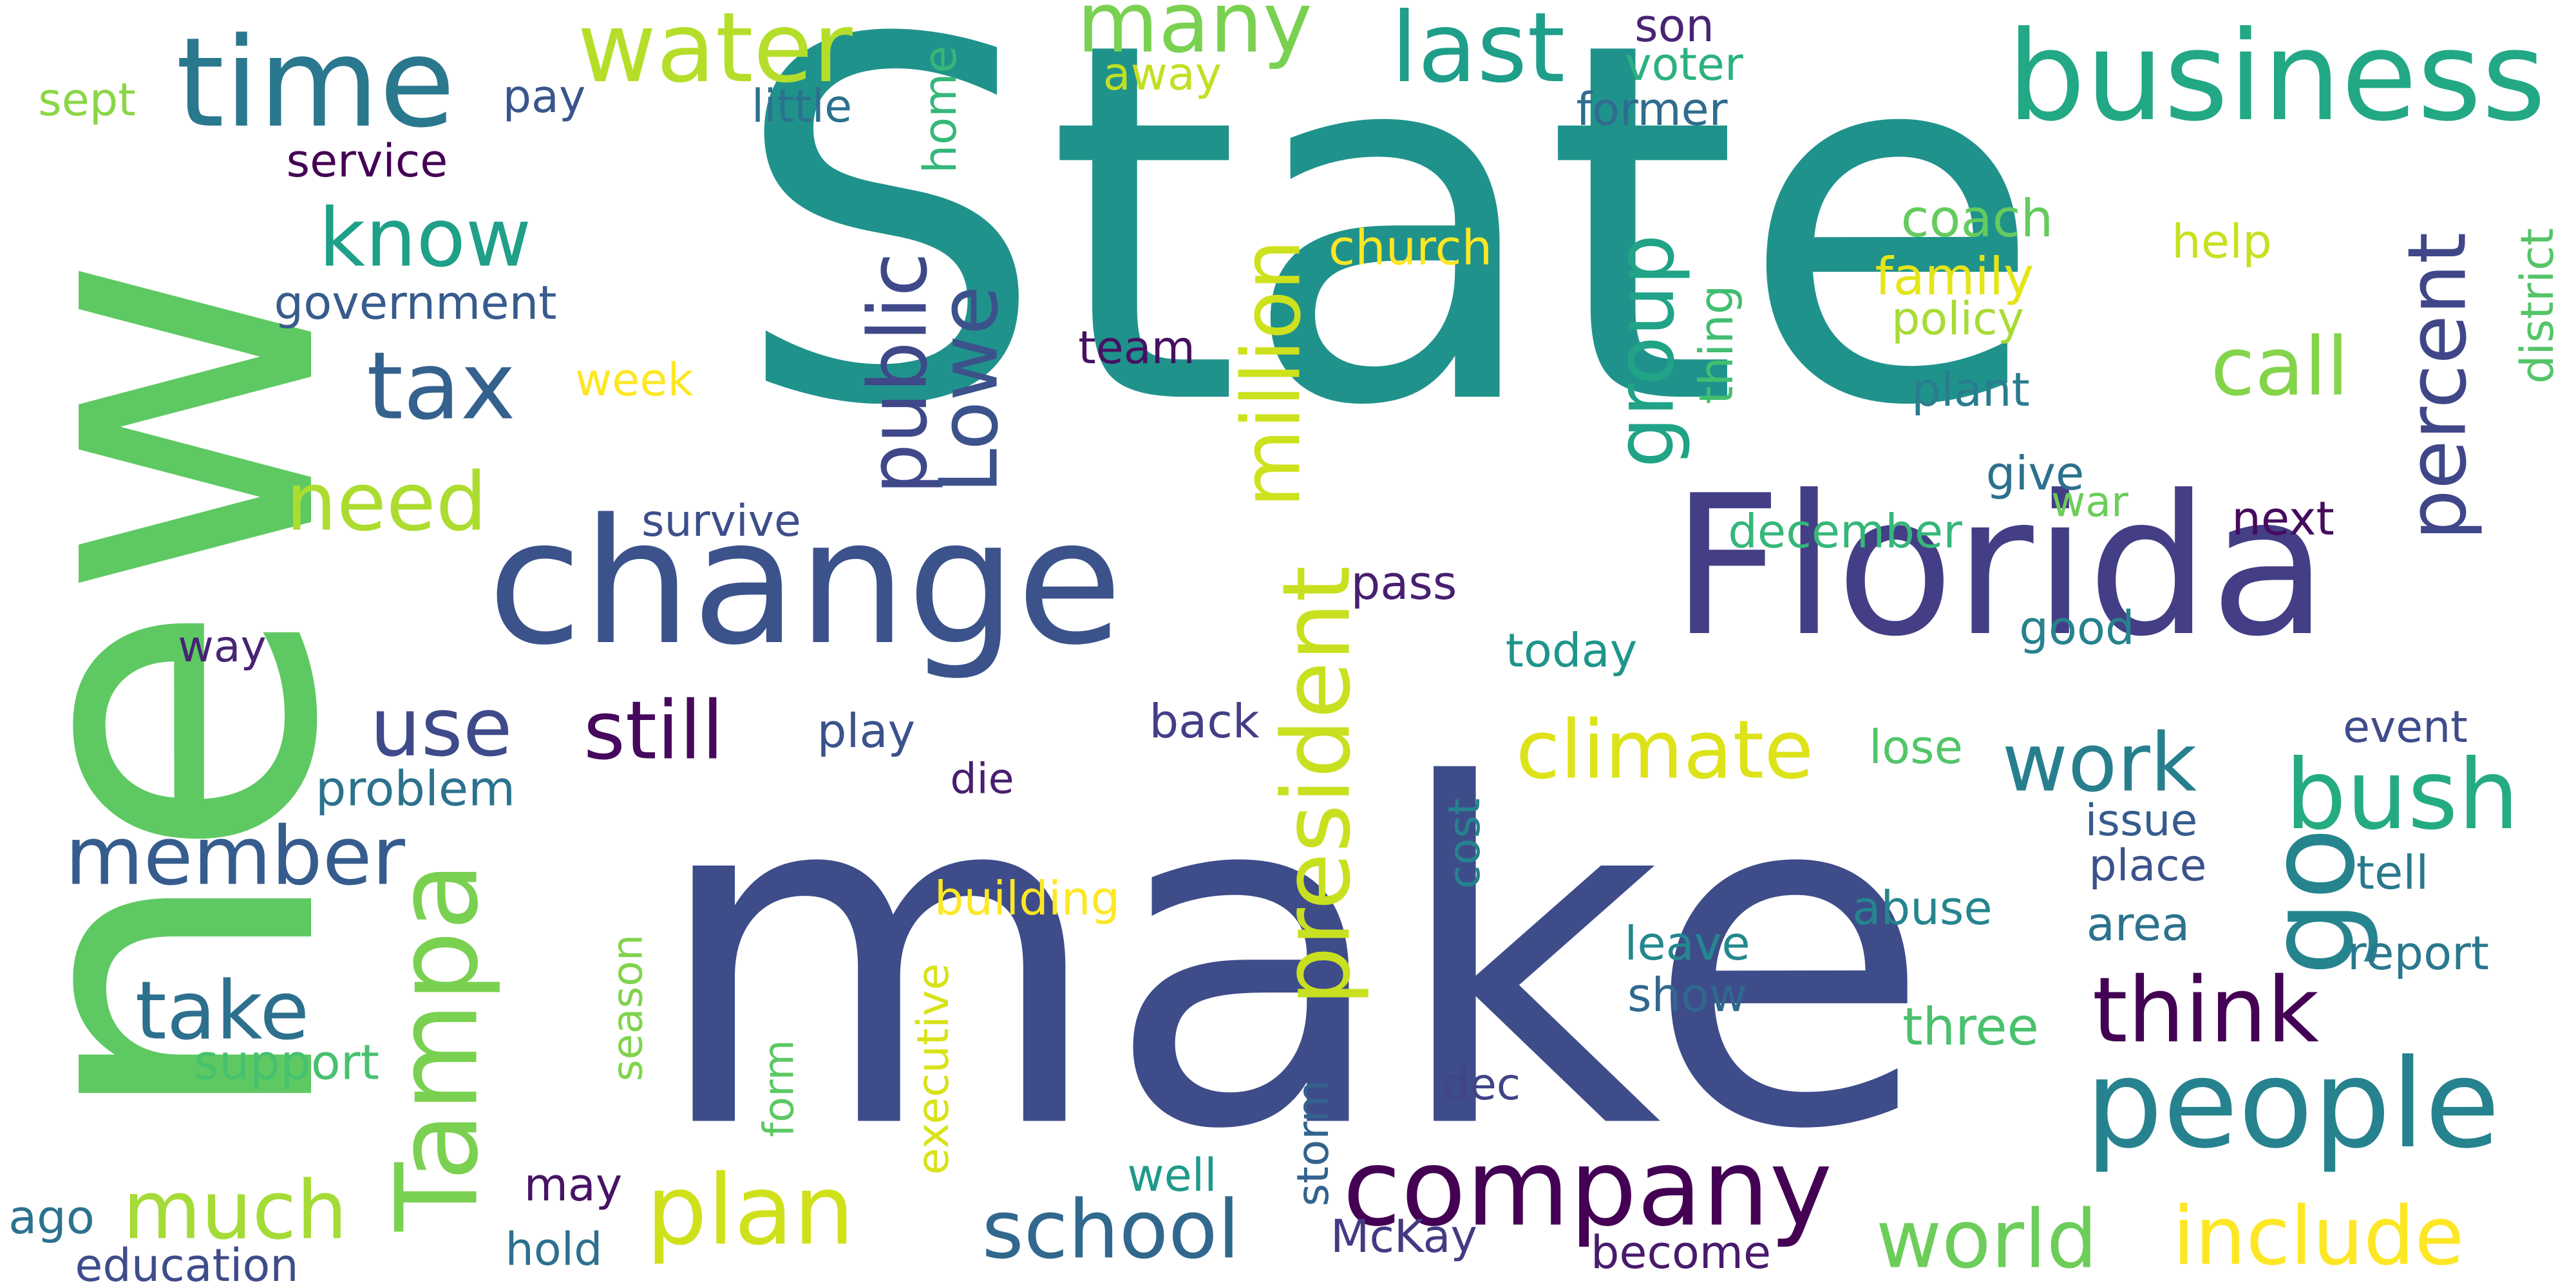 Image resolution: width=2576 pixels, height=1288 pixels. I want to click on word-help: help, so click(2222, 241).